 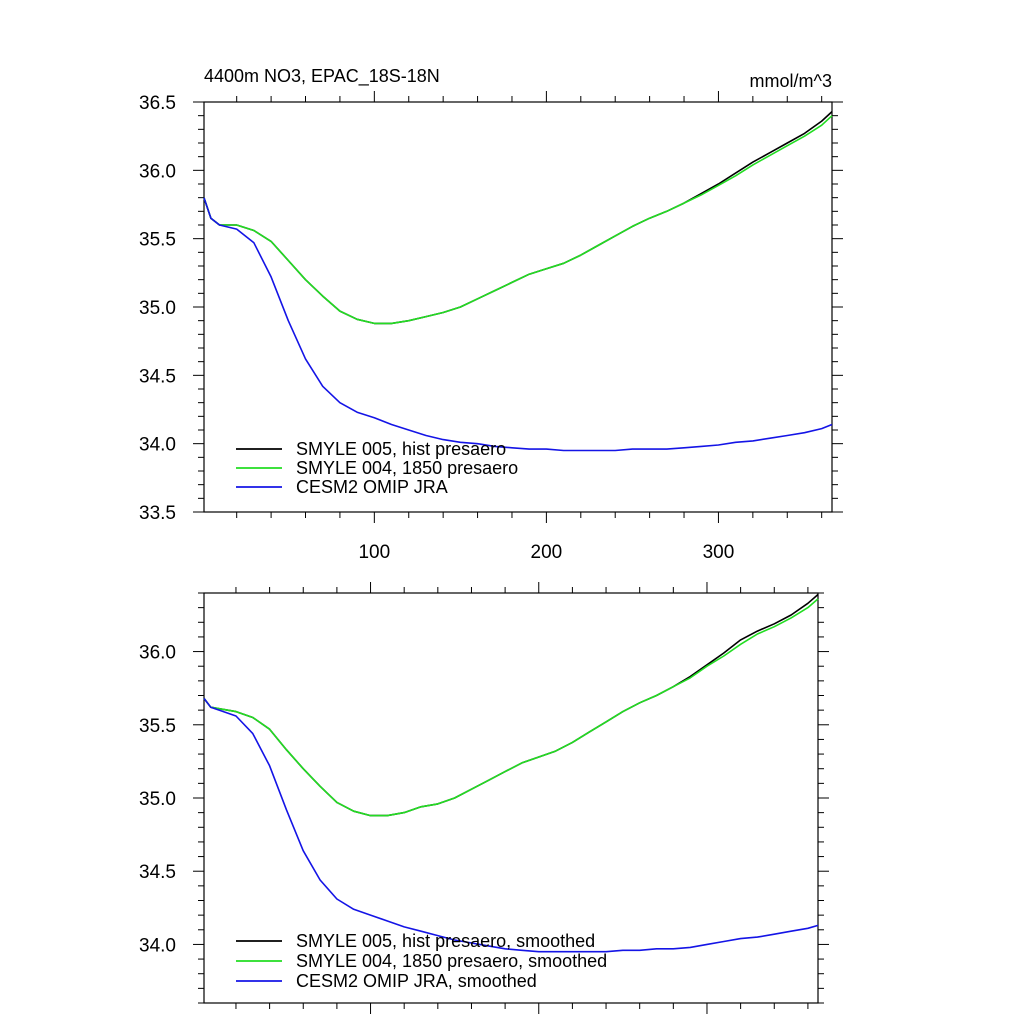 What do you see at coordinates (372, 487) in the screenshot?
I see `legend-label: CESM2 OMIP JRA` at bounding box center [372, 487].